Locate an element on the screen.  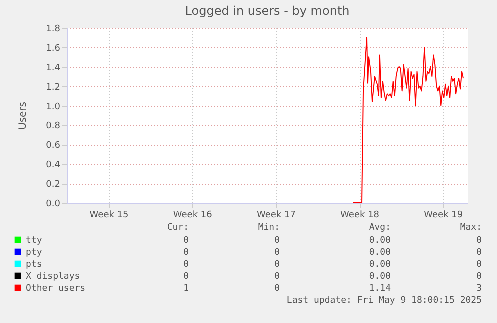
text: 1.14 is located at coordinates (380, 289).